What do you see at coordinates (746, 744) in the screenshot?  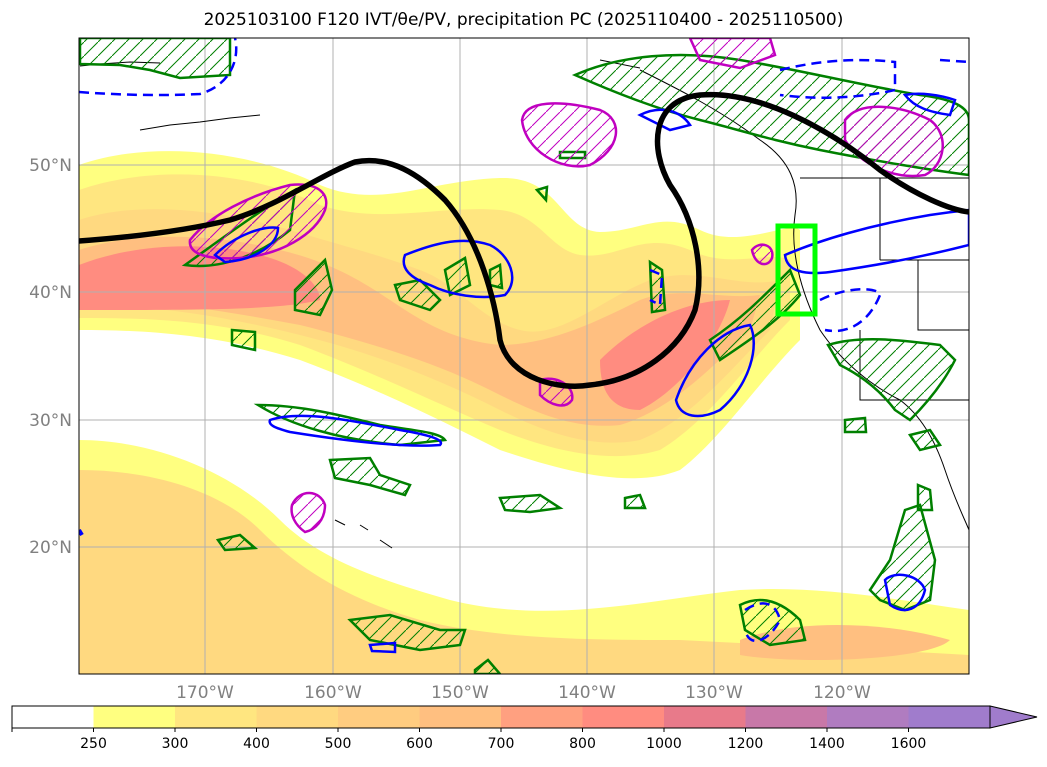 I see `colorbar-tick-label: 1200` at bounding box center [746, 744].